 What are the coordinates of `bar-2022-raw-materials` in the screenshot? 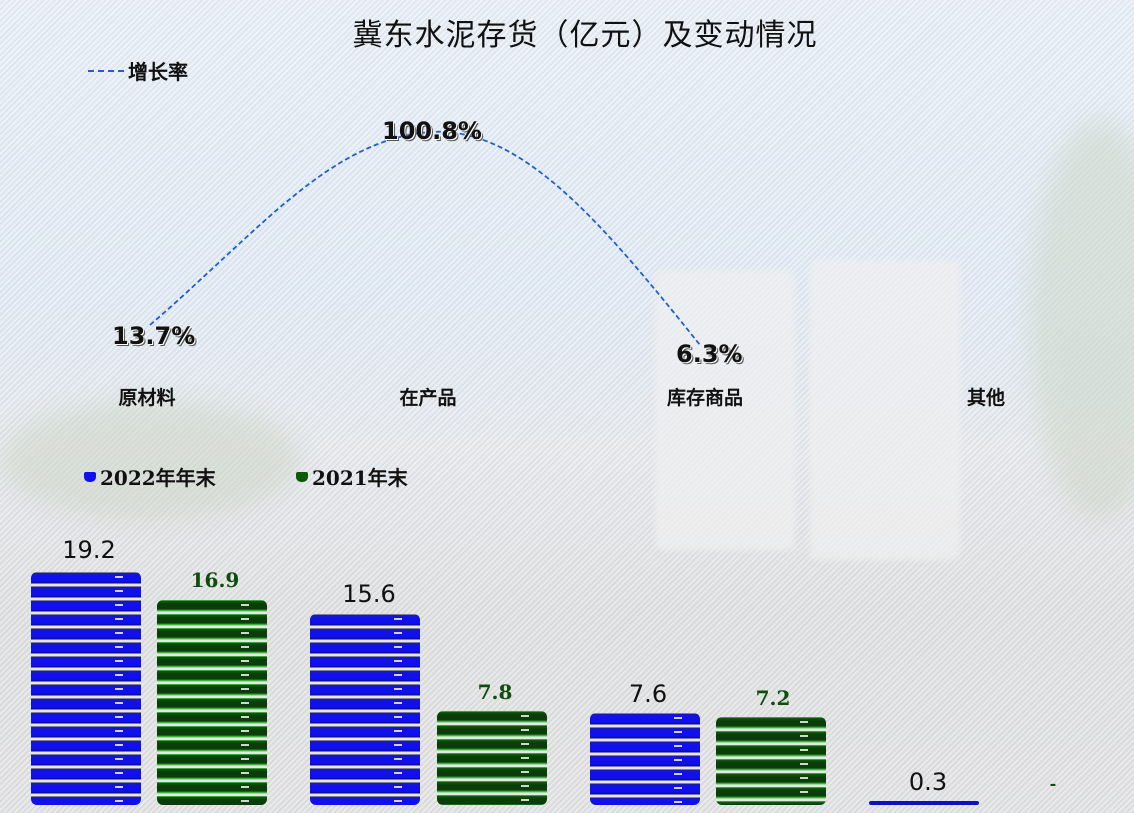 It's located at (86, 688).